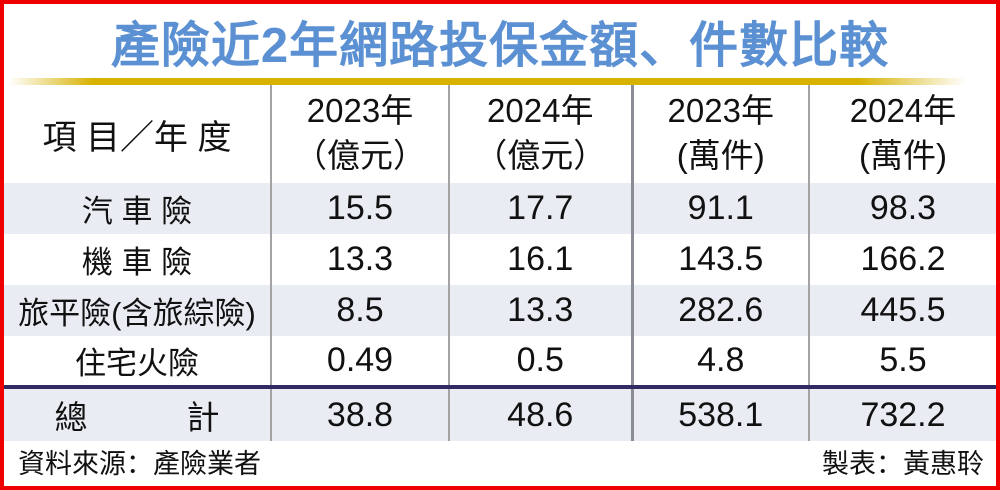  What do you see at coordinates (137, 413) in the screenshot?
I see `total-label: 總 計` at bounding box center [137, 413].